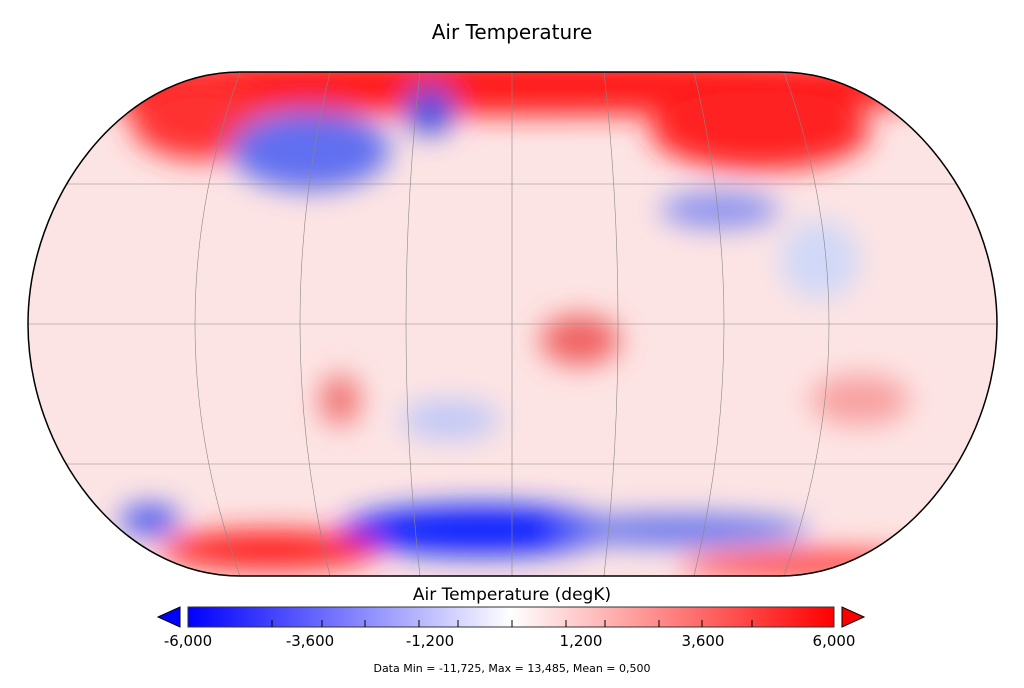 The width and height of the screenshot is (1024, 688). What do you see at coordinates (512, 32) in the screenshot?
I see `plot-title: Air Temperature` at bounding box center [512, 32].